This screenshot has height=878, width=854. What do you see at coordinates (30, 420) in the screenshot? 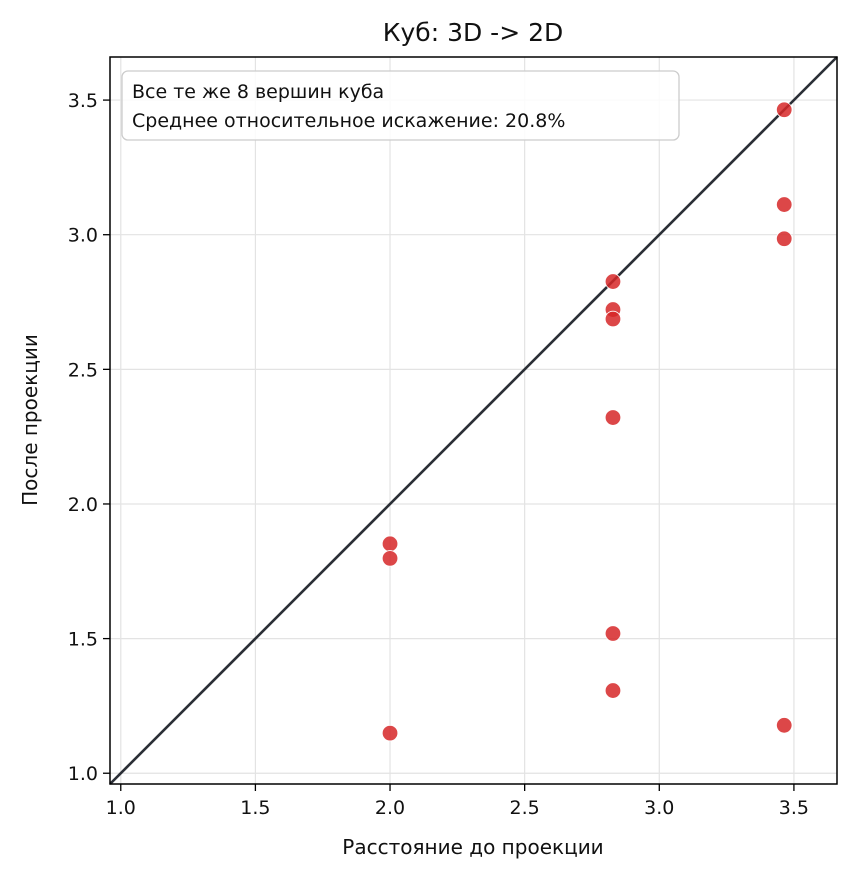
I see `y-axis-label: После проекции` at bounding box center [30, 420].